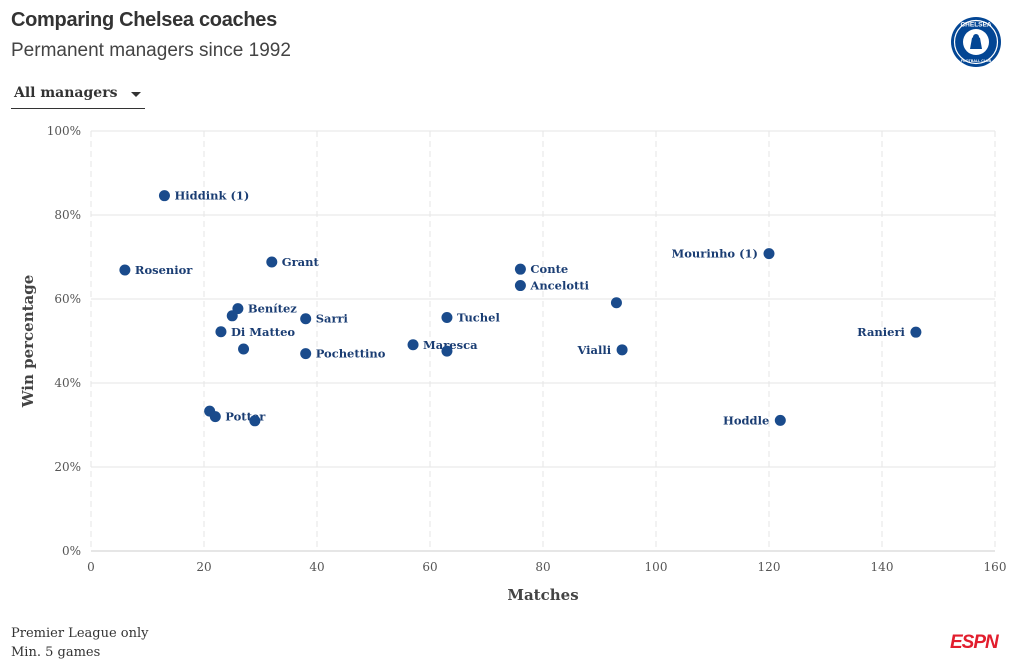 The height and width of the screenshot is (672, 1020). Describe the element at coordinates (67, 383) in the screenshot. I see `y-tick-label: 40%` at that location.